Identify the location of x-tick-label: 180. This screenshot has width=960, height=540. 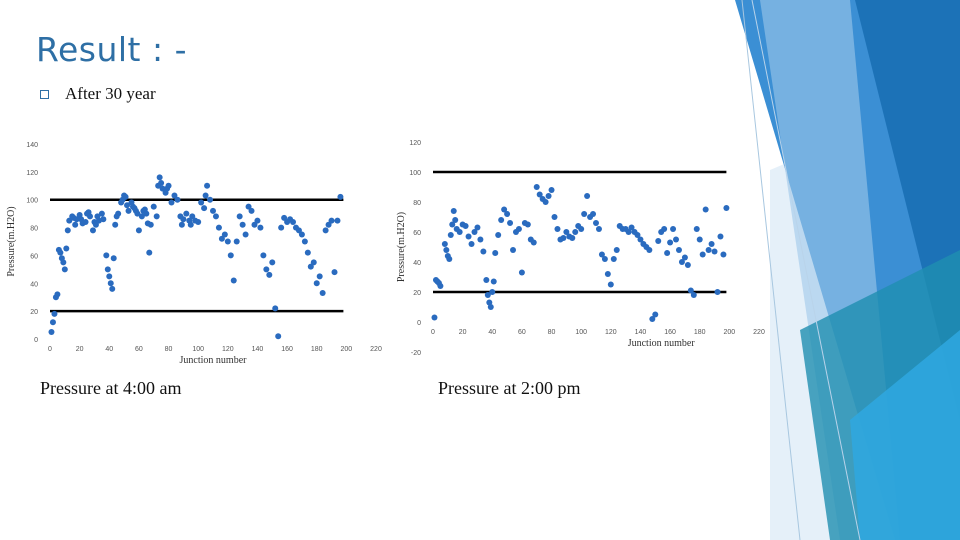
(317, 349).